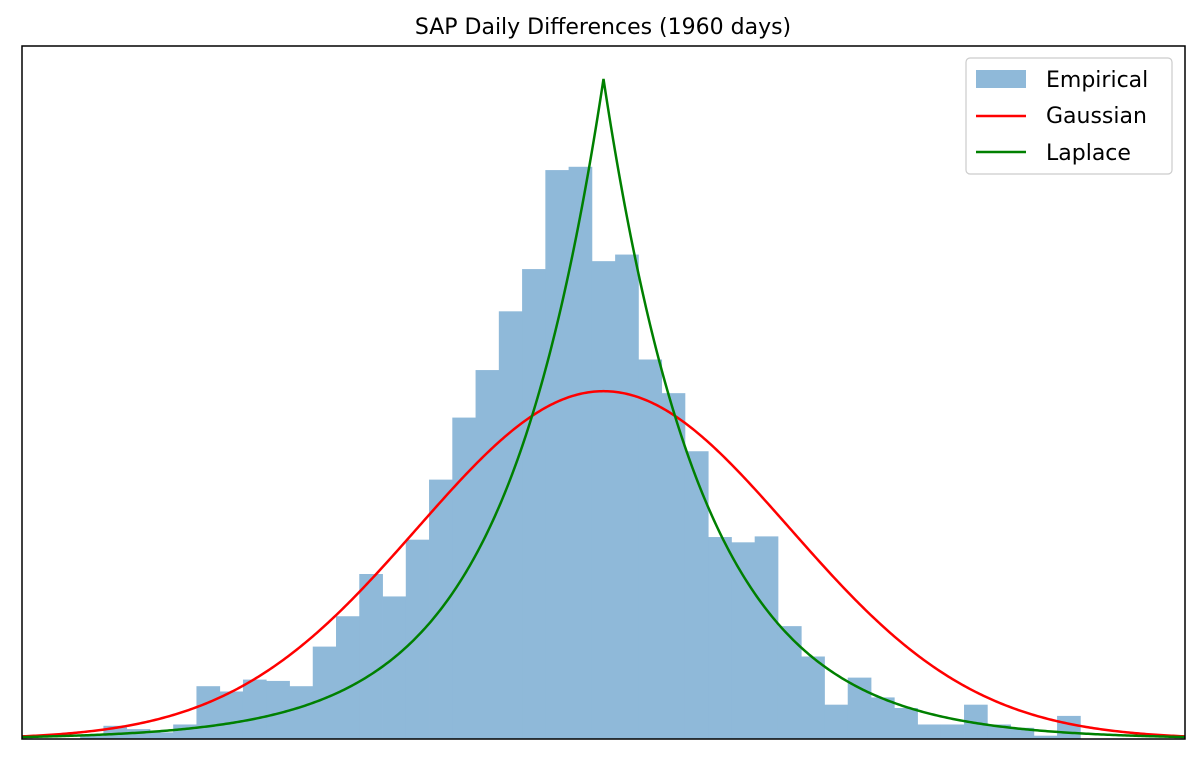 Image resolution: width=1199 pixels, height=761 pixels. Describe the element at coordinates (1096, 116) in the screenshot. I see `legend-label-gaussian: Gaussian` at that location.